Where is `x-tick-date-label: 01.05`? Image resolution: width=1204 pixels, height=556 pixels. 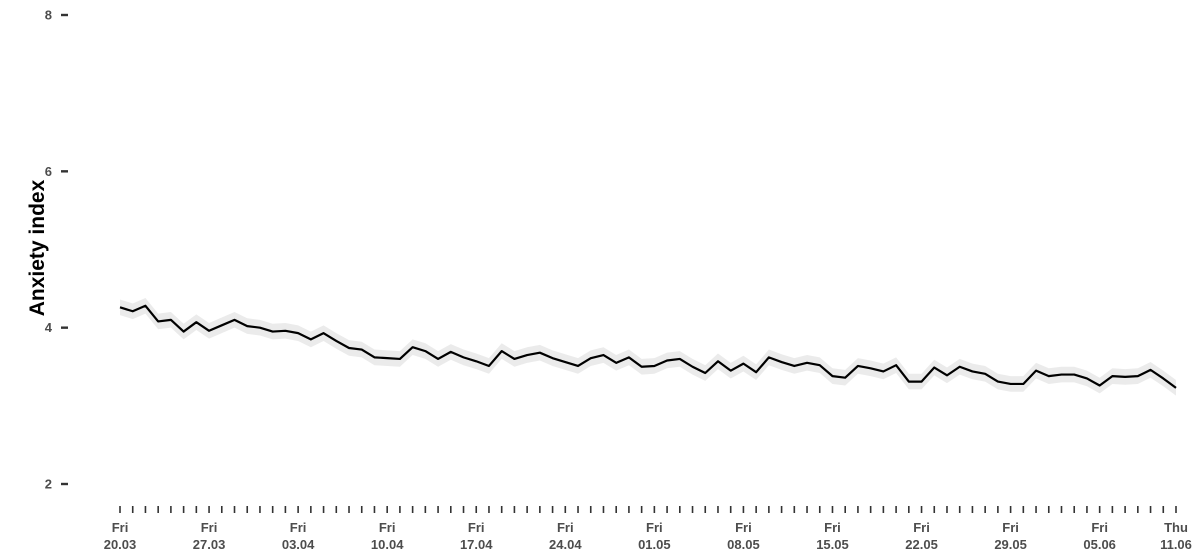 x-tick-date-label: 01.05 is located at coordinates (654, 544).